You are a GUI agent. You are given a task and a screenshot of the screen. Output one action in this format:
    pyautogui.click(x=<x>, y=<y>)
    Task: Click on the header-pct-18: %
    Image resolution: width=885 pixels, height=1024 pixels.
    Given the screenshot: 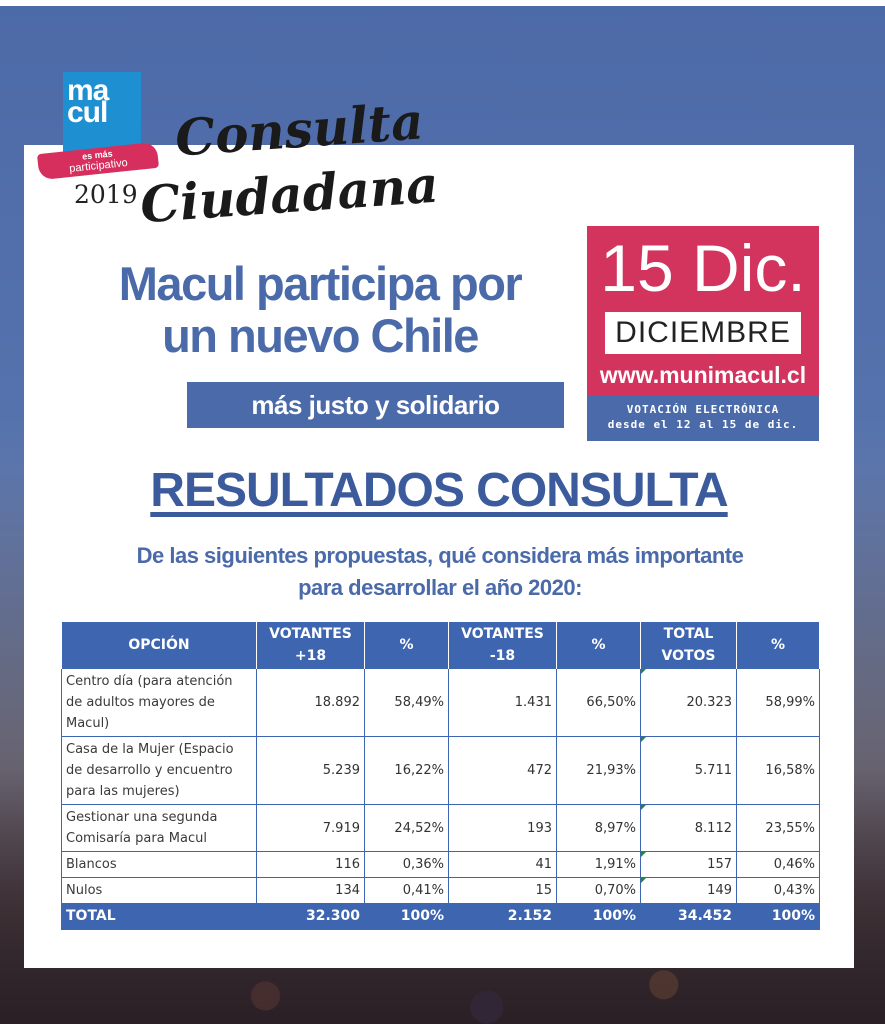 What is the action you would take?
    pyautogui.click(x=406, y=645)
    